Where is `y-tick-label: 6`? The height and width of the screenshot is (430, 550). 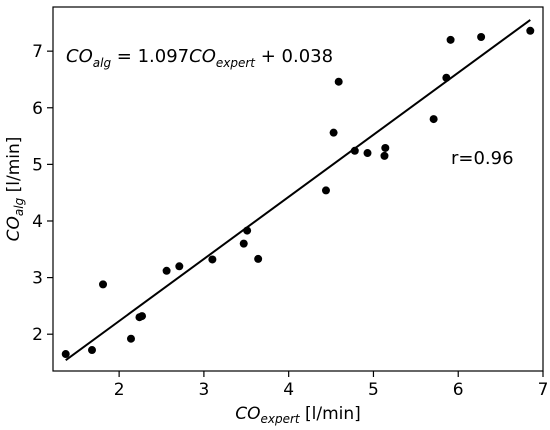
y-tick-label: 6 is located at coordinates (37, 109).